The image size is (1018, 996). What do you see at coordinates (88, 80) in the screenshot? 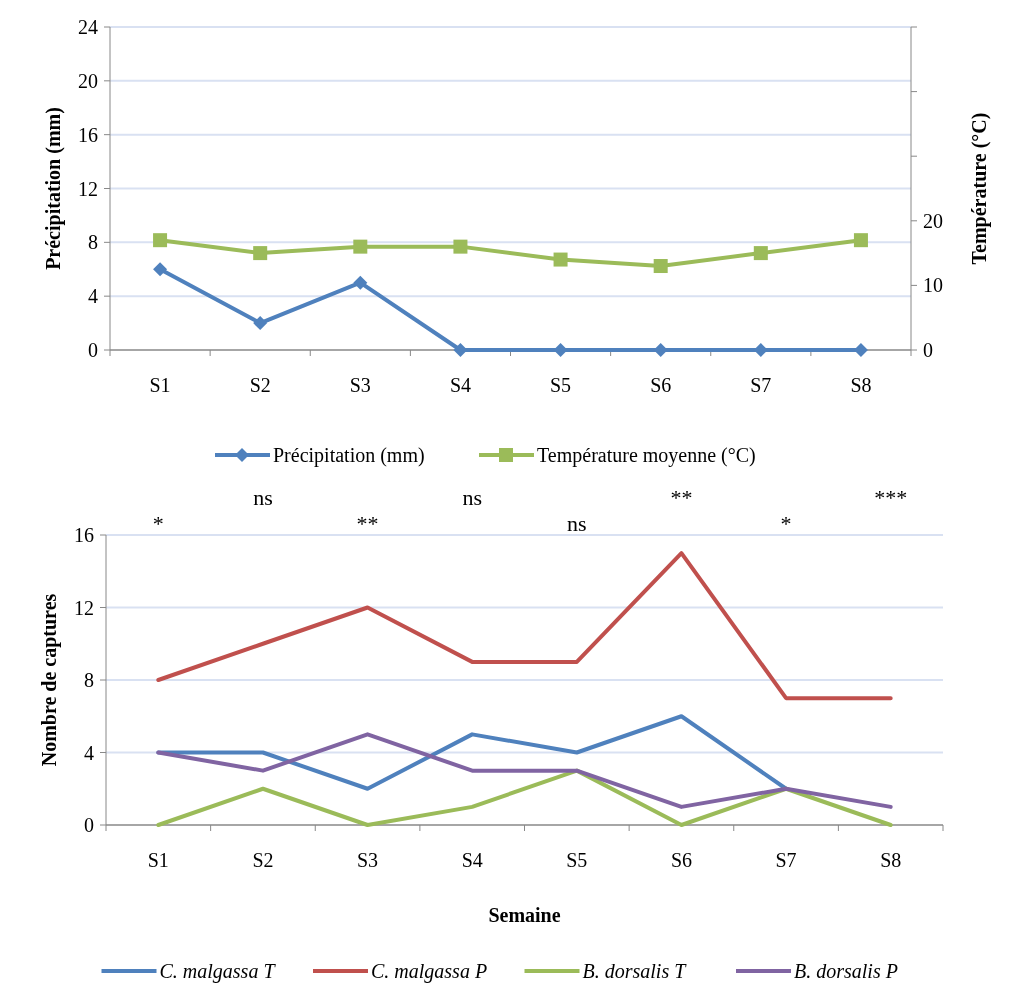
I see `y-tick-label: 20` at bounding box center [88, 80].